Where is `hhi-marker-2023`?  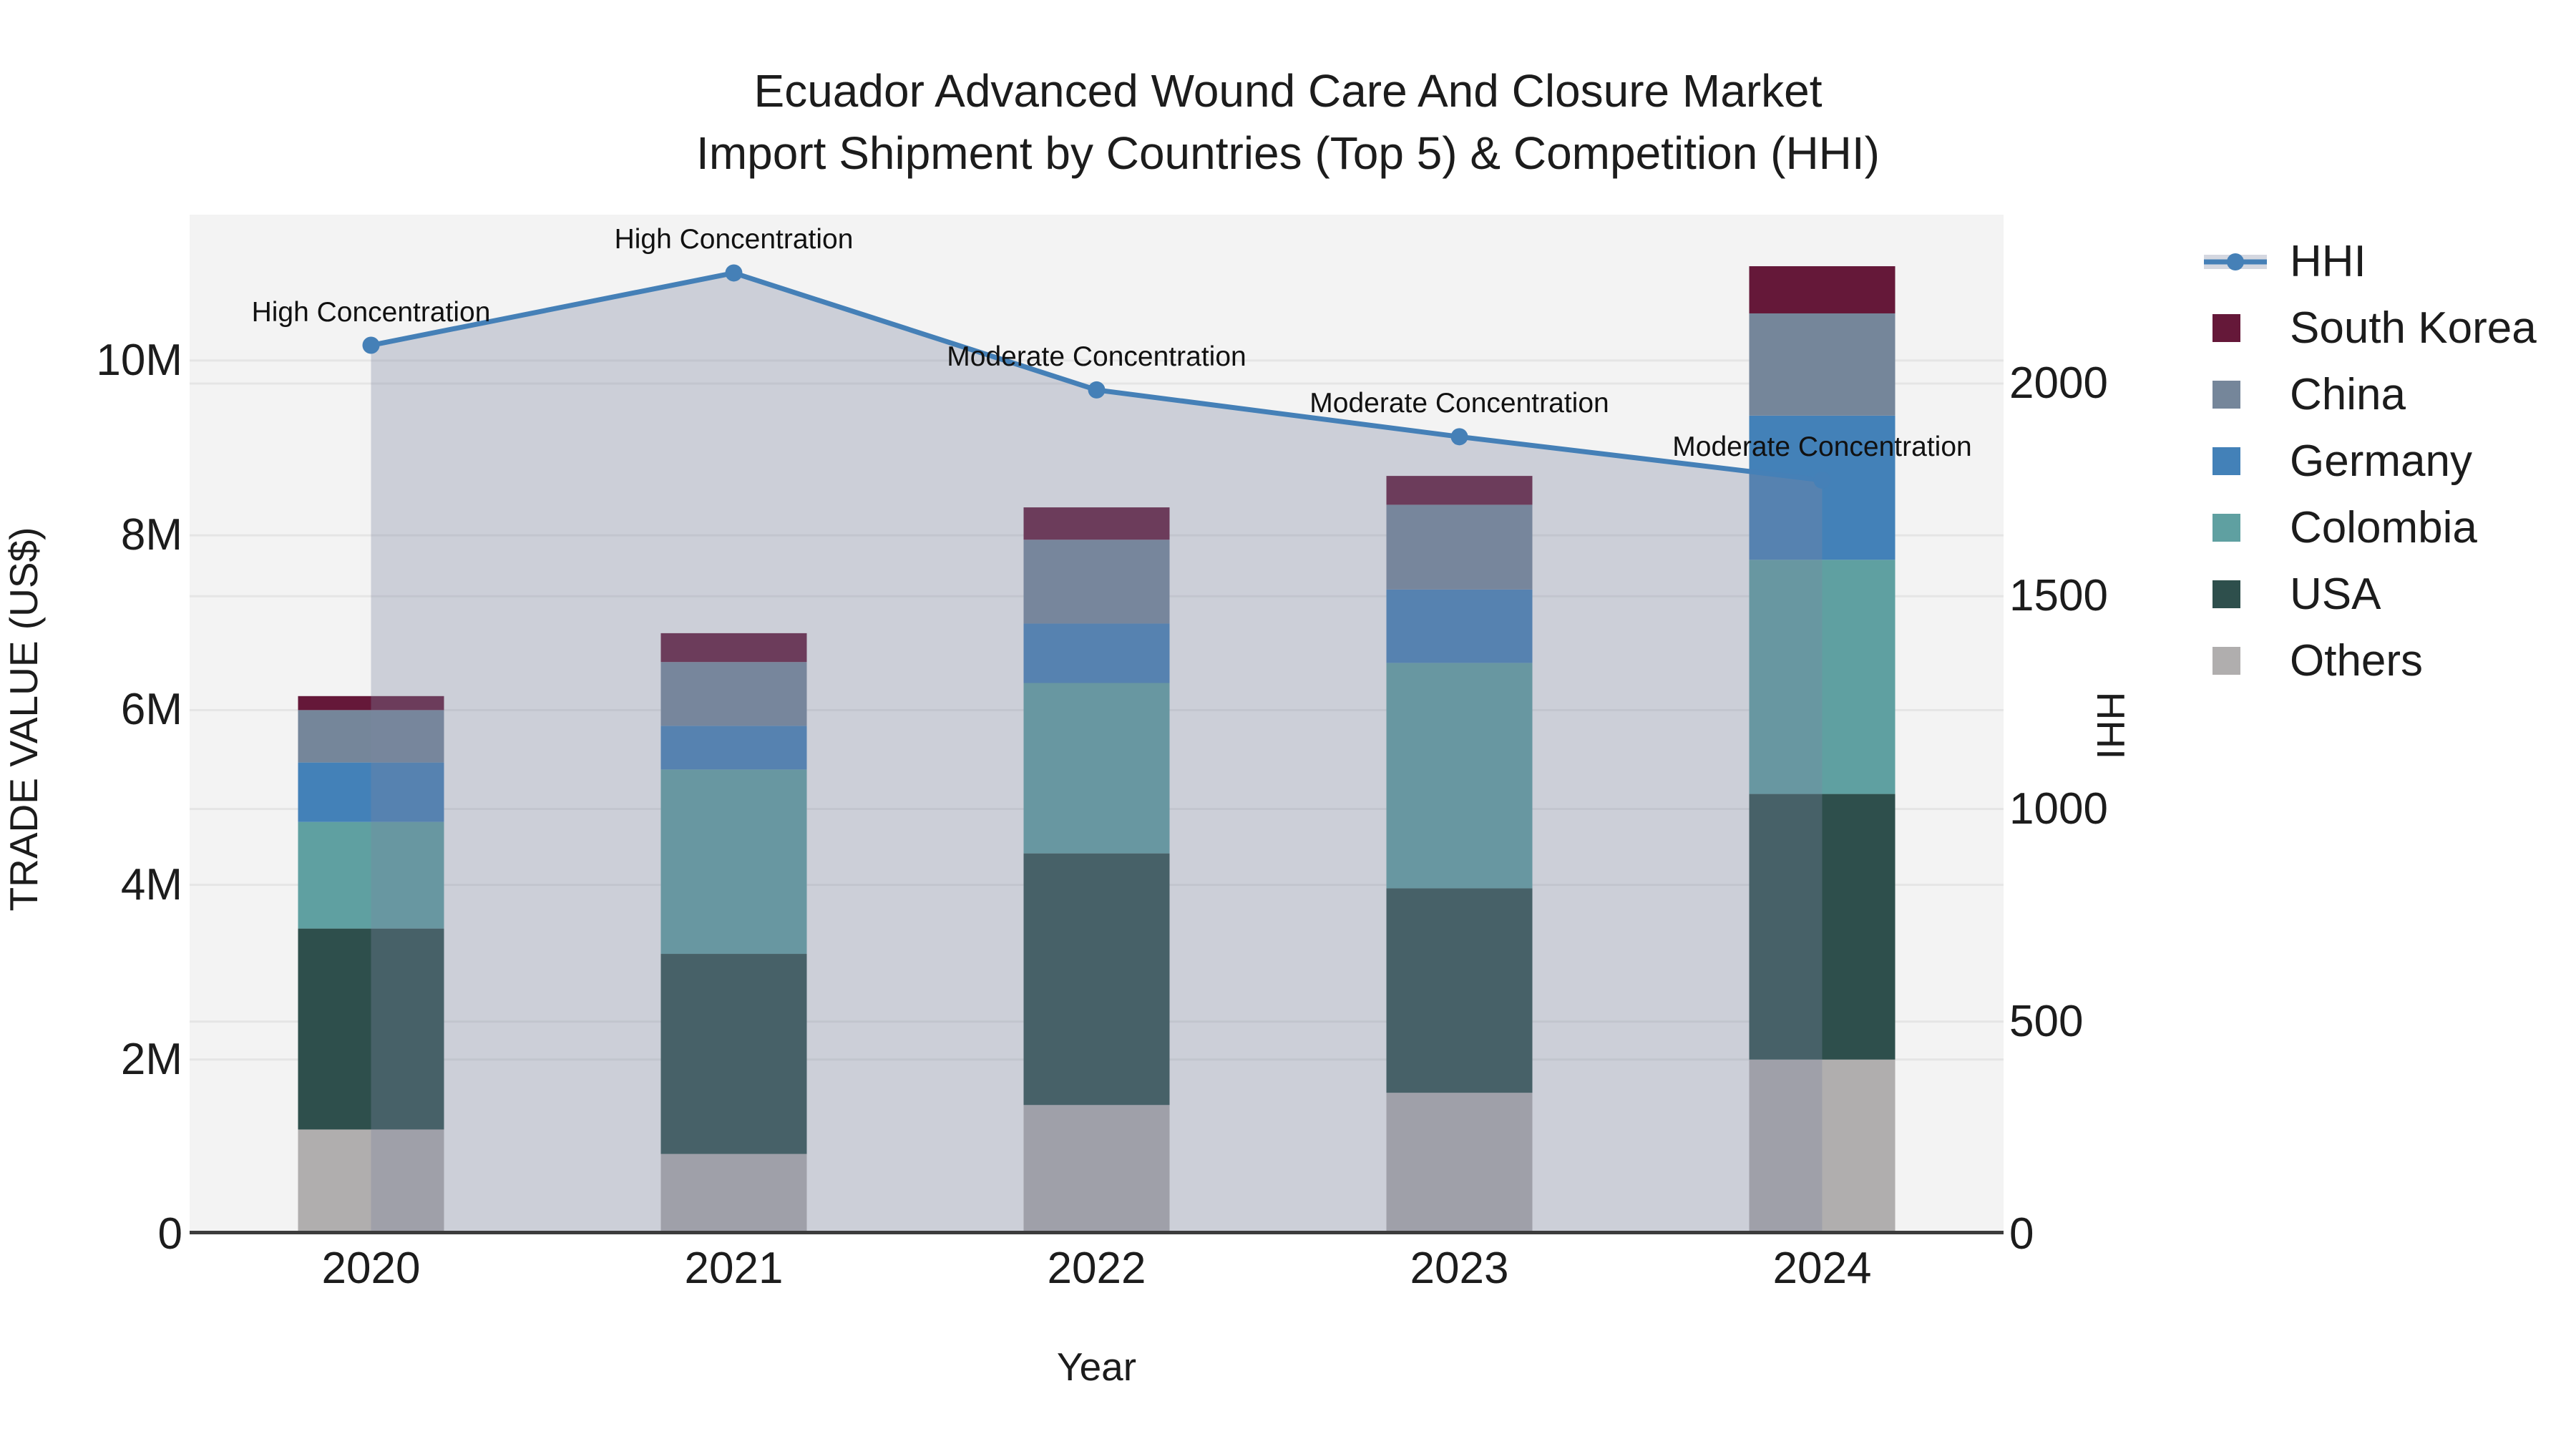 hhi-marker-2023 is located at coordinates (1459, 437).